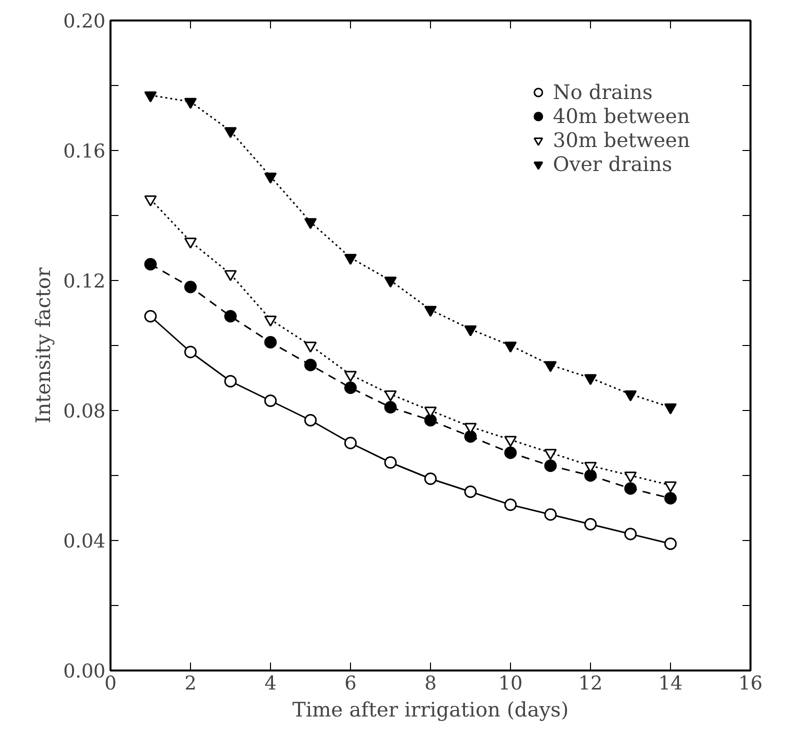 The image size is (789, 749). Describe the element at coordinates (602, 92) in the screenshot. I see `legend-label: No drains` at that location.